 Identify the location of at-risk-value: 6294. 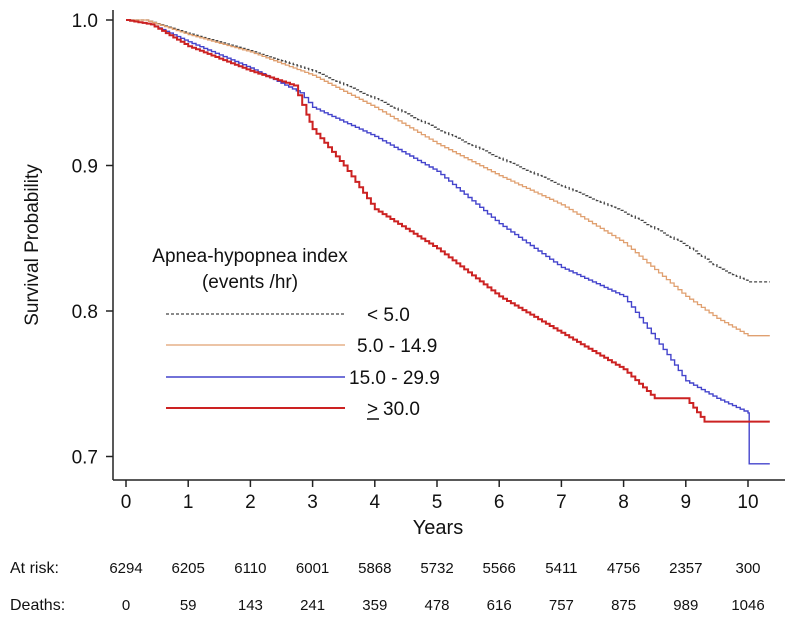
(125, 568).